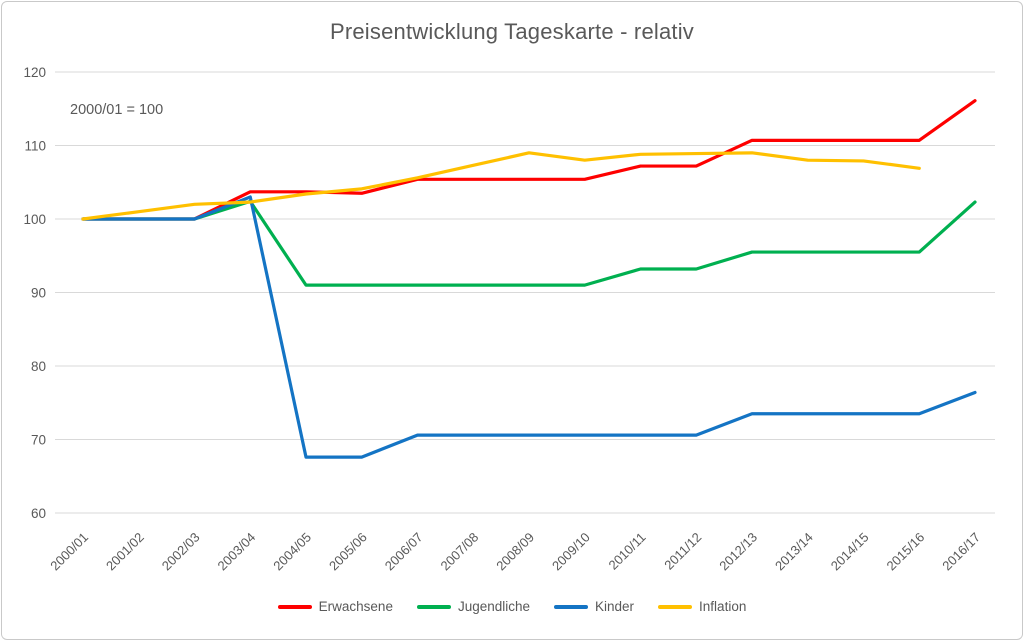  Describe the element at coordinates (38, 513) in the screenshot. I see `y-axis-tick-label: 60` at that location.